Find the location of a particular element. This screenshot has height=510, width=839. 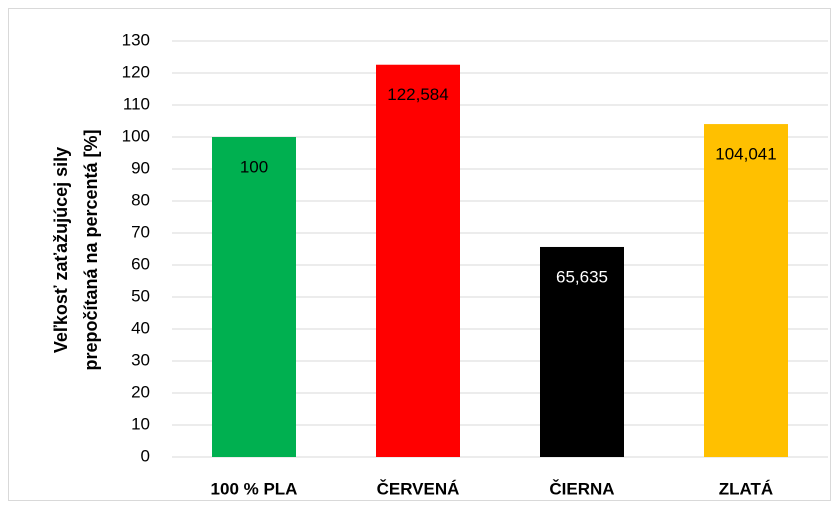

y-axis-title-line: Veľkosť zaťažujúcej sily is located at coordinates (61, 250).